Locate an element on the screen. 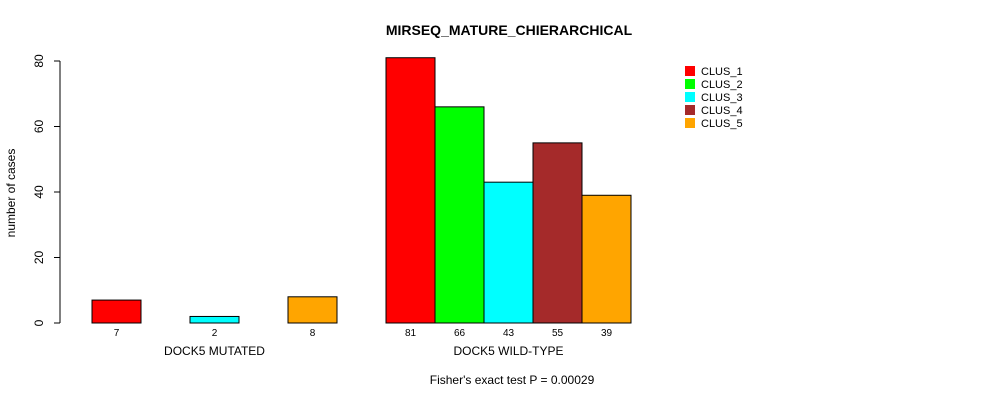 Image resolution: width=990 pixels, height=400 pixels. legend-label: CLUS_2 is located at coordinates (722, 85).